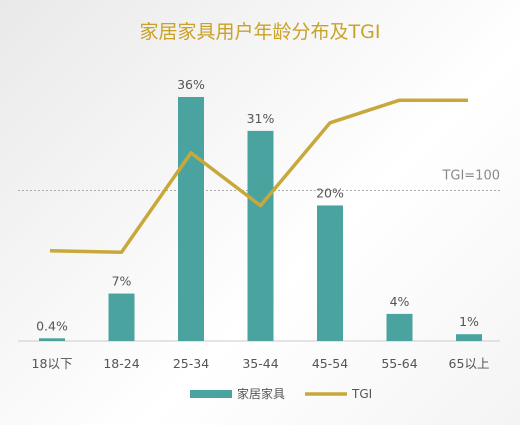 The width and height of the screenshot is (520, 425). Describe the element at coordinates (191, 363) in the screenshot. I see `x-tick-label: 25-34` at that location.